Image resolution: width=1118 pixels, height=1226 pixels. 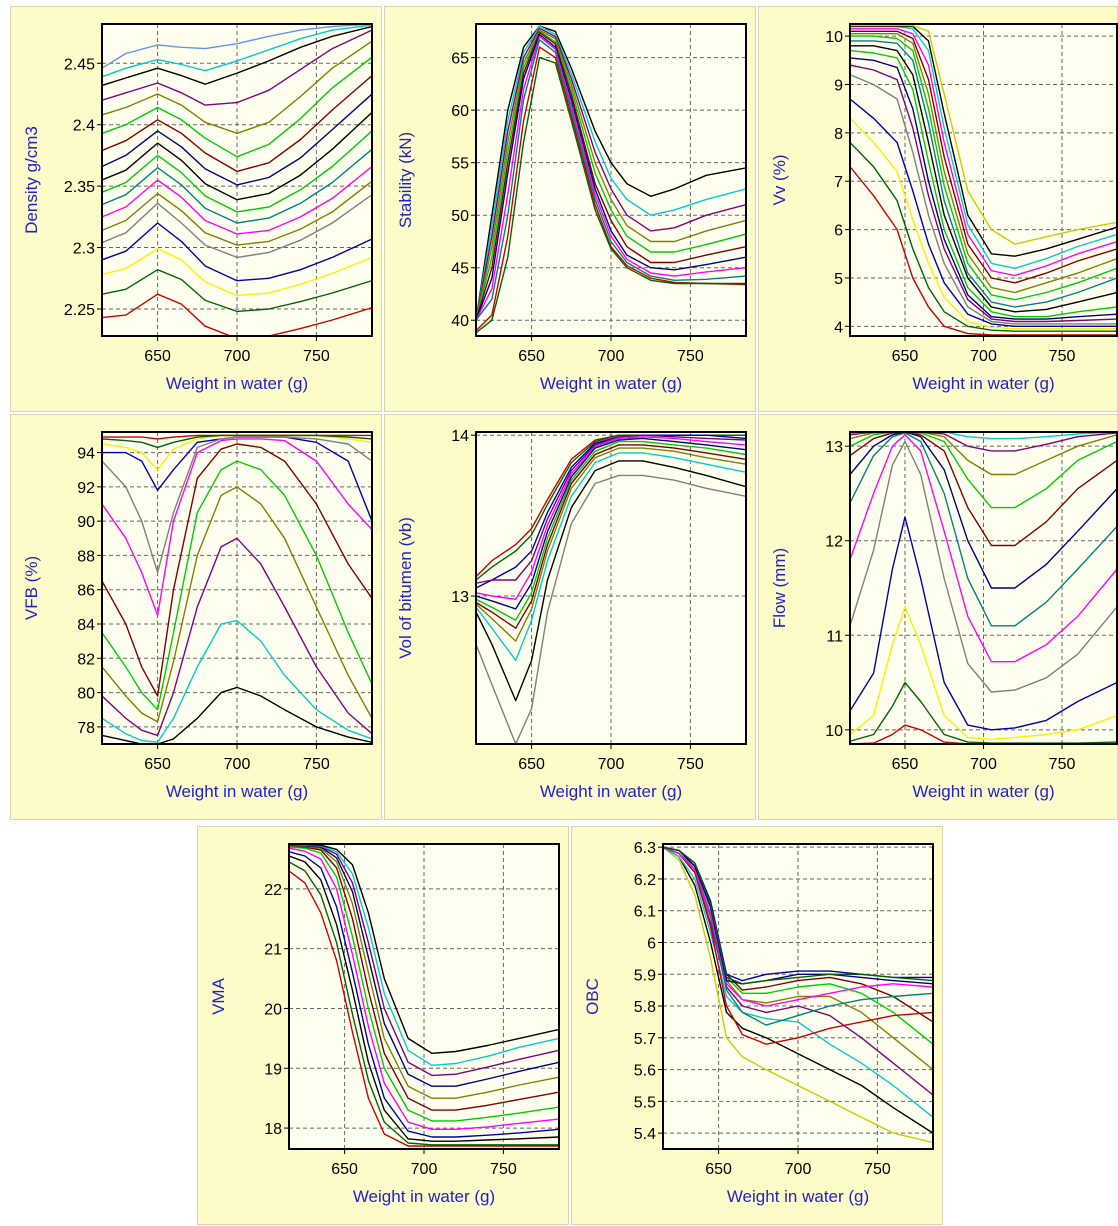 What do you see at coordinates (460, 321) in the screenshot?
I see `y-tick-label: 40` at bounding box center [460, 321].